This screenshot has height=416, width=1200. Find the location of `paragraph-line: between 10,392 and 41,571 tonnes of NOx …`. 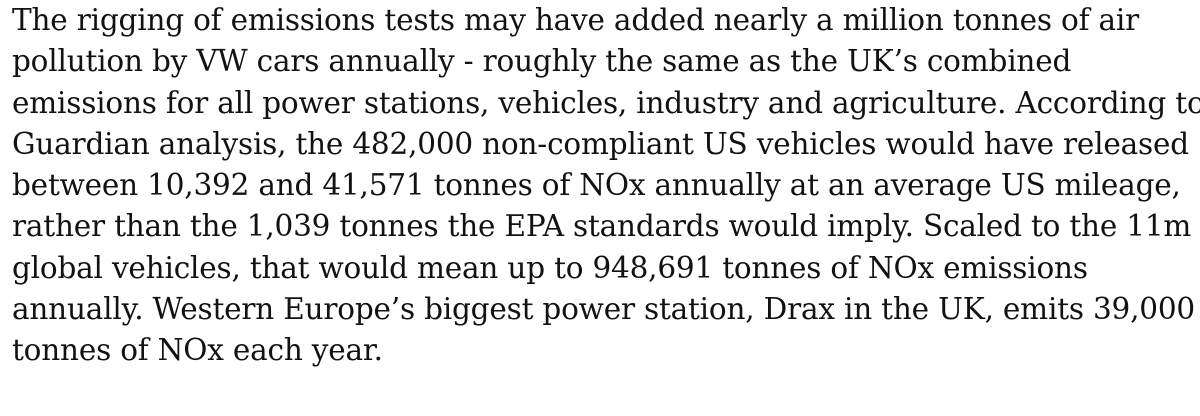

paragraph-line: between 10,392 and 41,571 tonnes of NOx … is located at coordinates (596, 185).